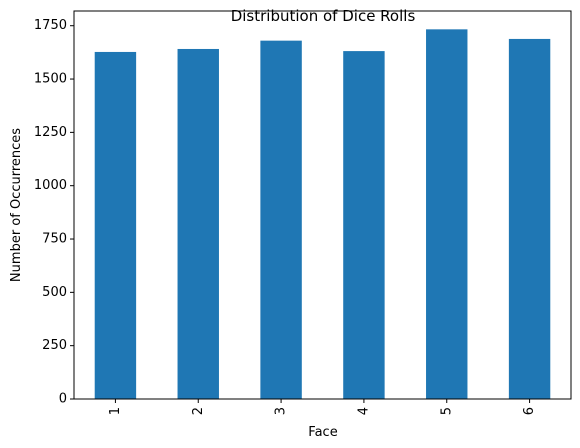 The width and height of the screenshot is (580, 448). Describe the element at coordinates (281, 411) in the screenshot. I see `x-tick-label-3: 3` at that location.